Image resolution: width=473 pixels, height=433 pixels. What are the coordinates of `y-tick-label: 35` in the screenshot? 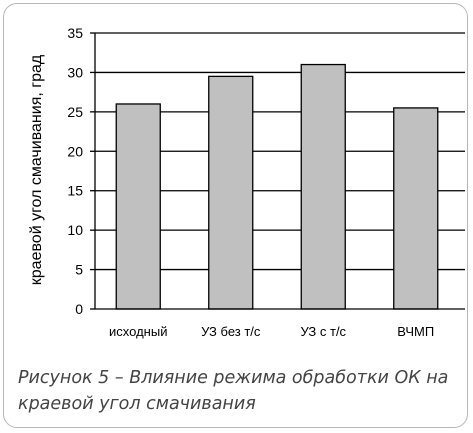 It's located at (75, 33).